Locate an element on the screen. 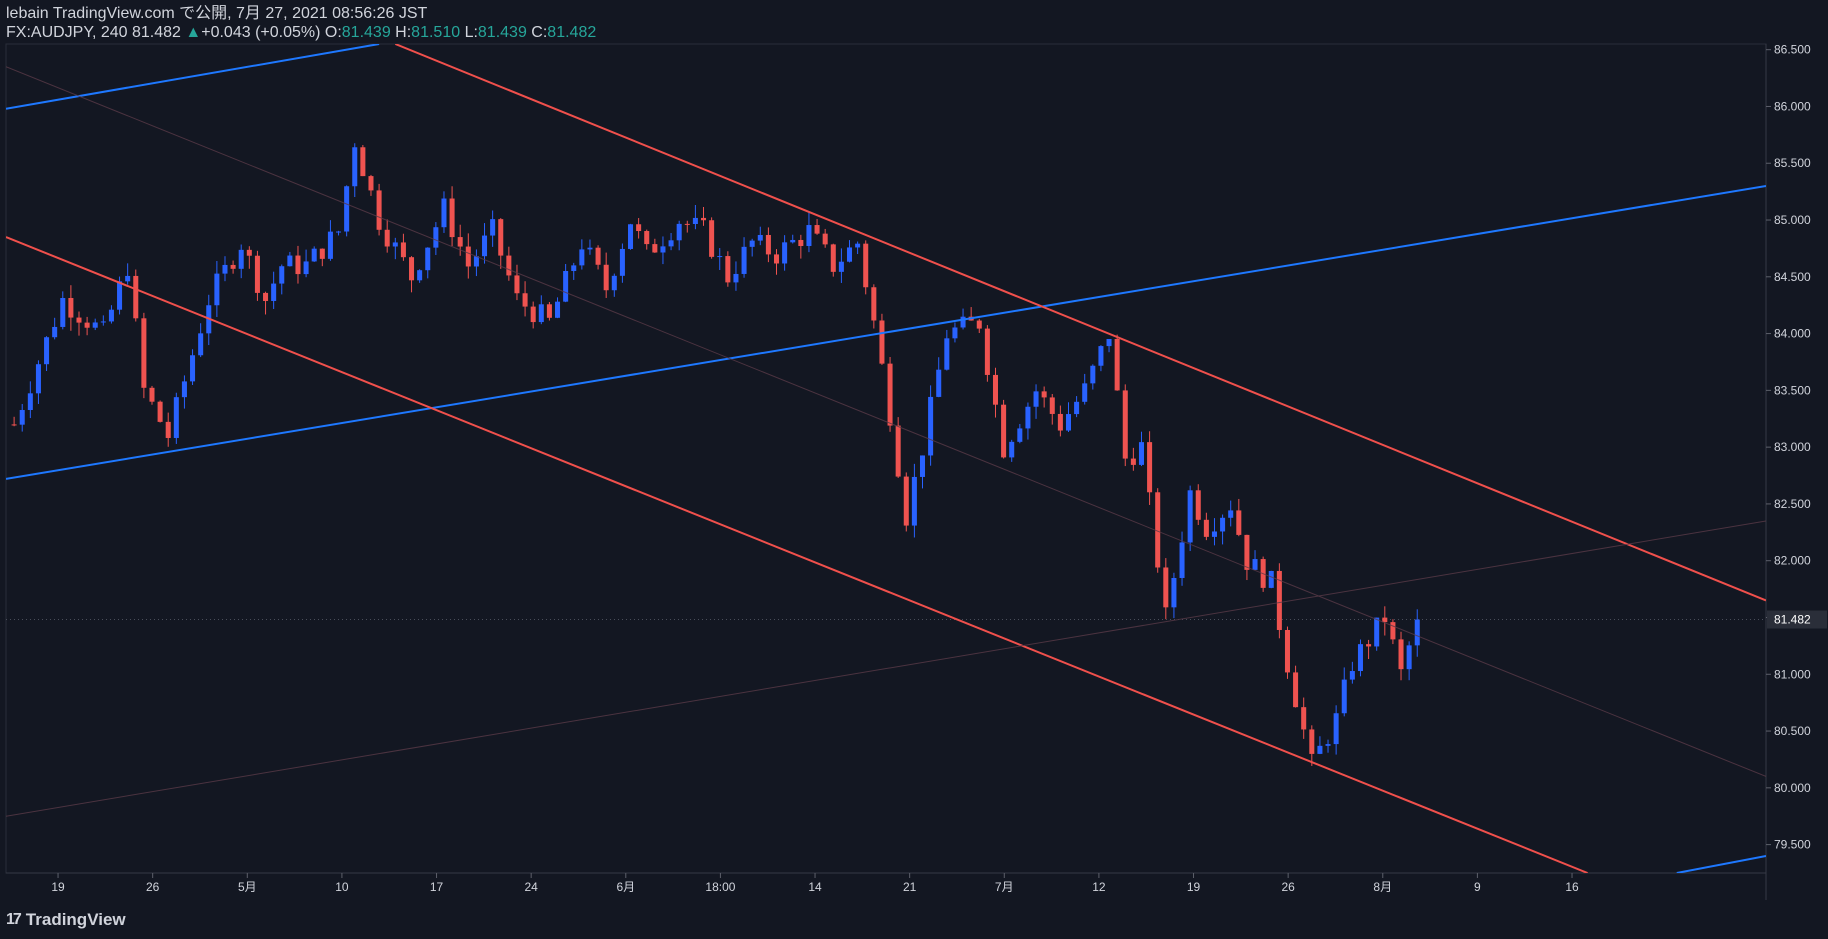 Image resolution: width=1828 pixels, height=939 pixels. high-label: H: is located at coordinates (403, 32).